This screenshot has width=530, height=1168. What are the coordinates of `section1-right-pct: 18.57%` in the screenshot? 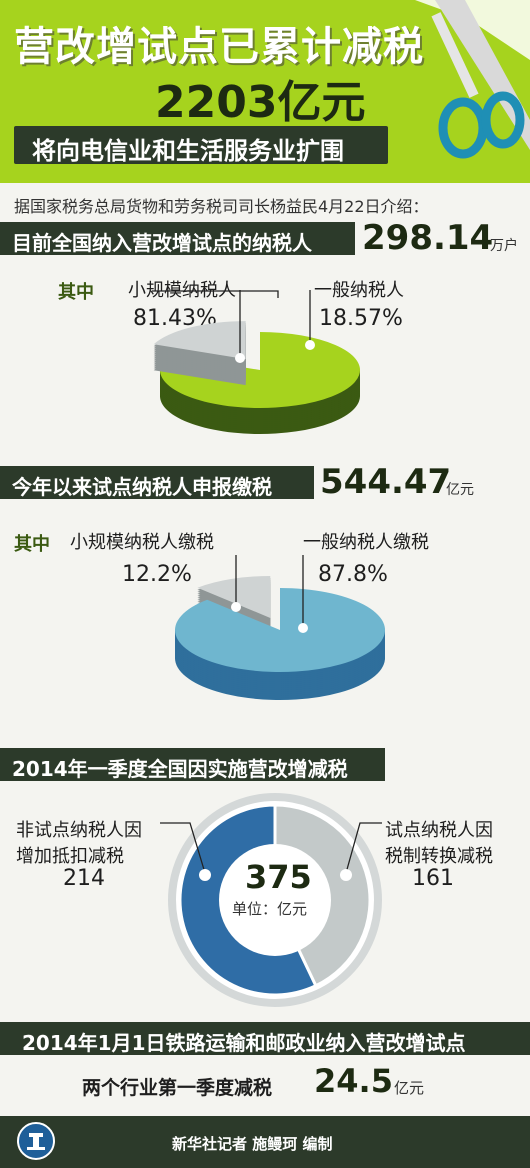 It's located at (361, 318).